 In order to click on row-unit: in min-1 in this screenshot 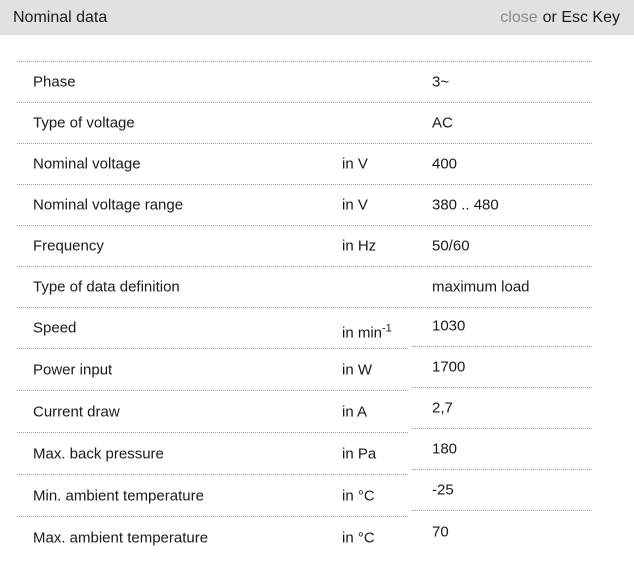, I will do `click(367, 332)`.